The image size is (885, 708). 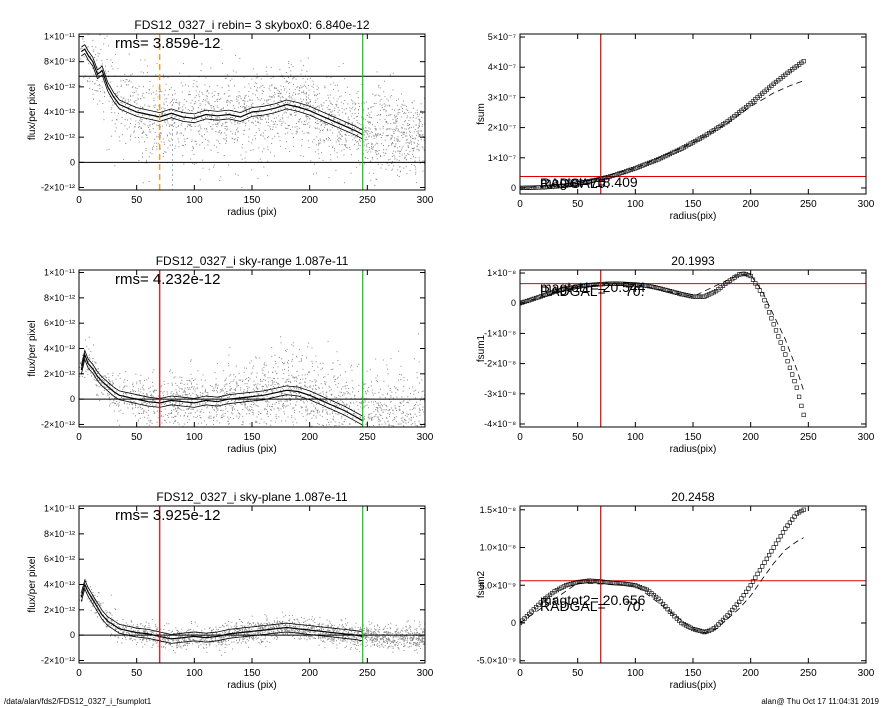 I want to click on plot-frame, so click(x=693, y=114).